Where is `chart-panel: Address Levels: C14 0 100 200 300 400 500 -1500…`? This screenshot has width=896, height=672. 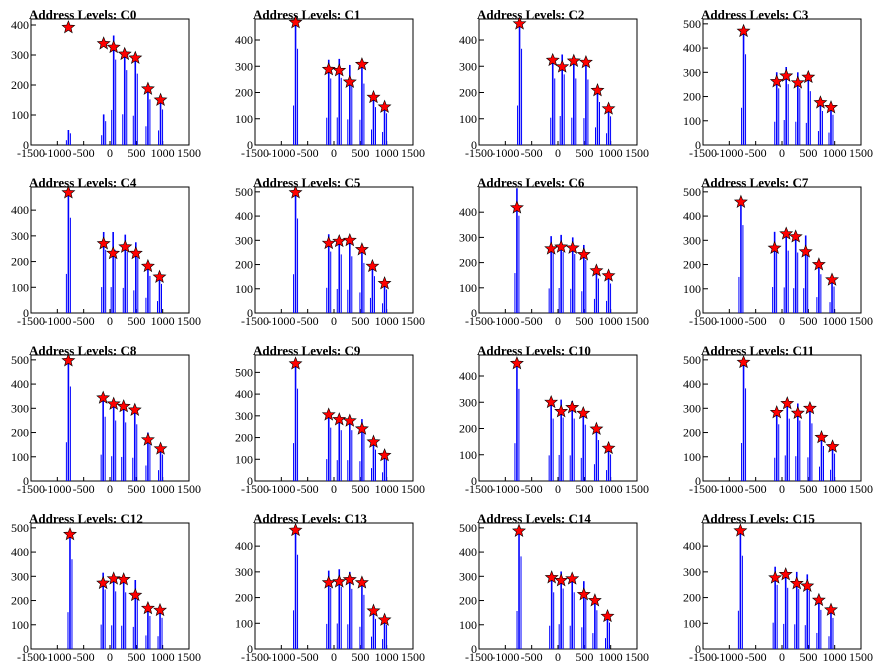
chart-panel: Address Levels: C14 0 100 200 300 400 500 -1500… is located at coordinates (560, 588).